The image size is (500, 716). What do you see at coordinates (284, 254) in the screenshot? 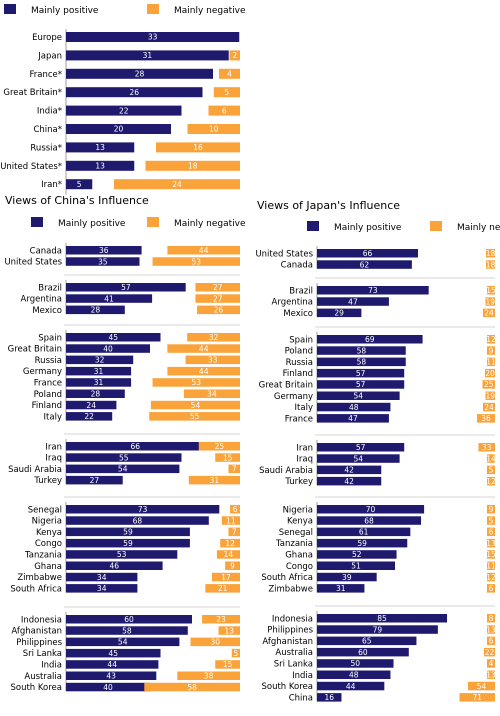
I see `category-label: United States` at bounding box center [284, 254].